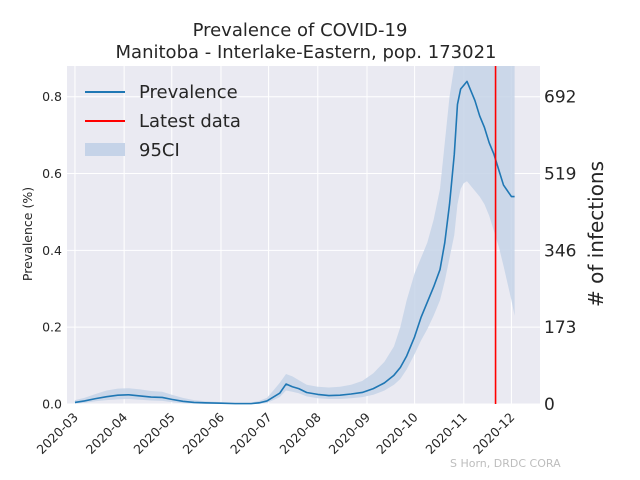 The image size is (640, 480). Describe the element at coordinates (58, 434) in the screenshot. I see `x-tick-label: 2020-03` at that location.